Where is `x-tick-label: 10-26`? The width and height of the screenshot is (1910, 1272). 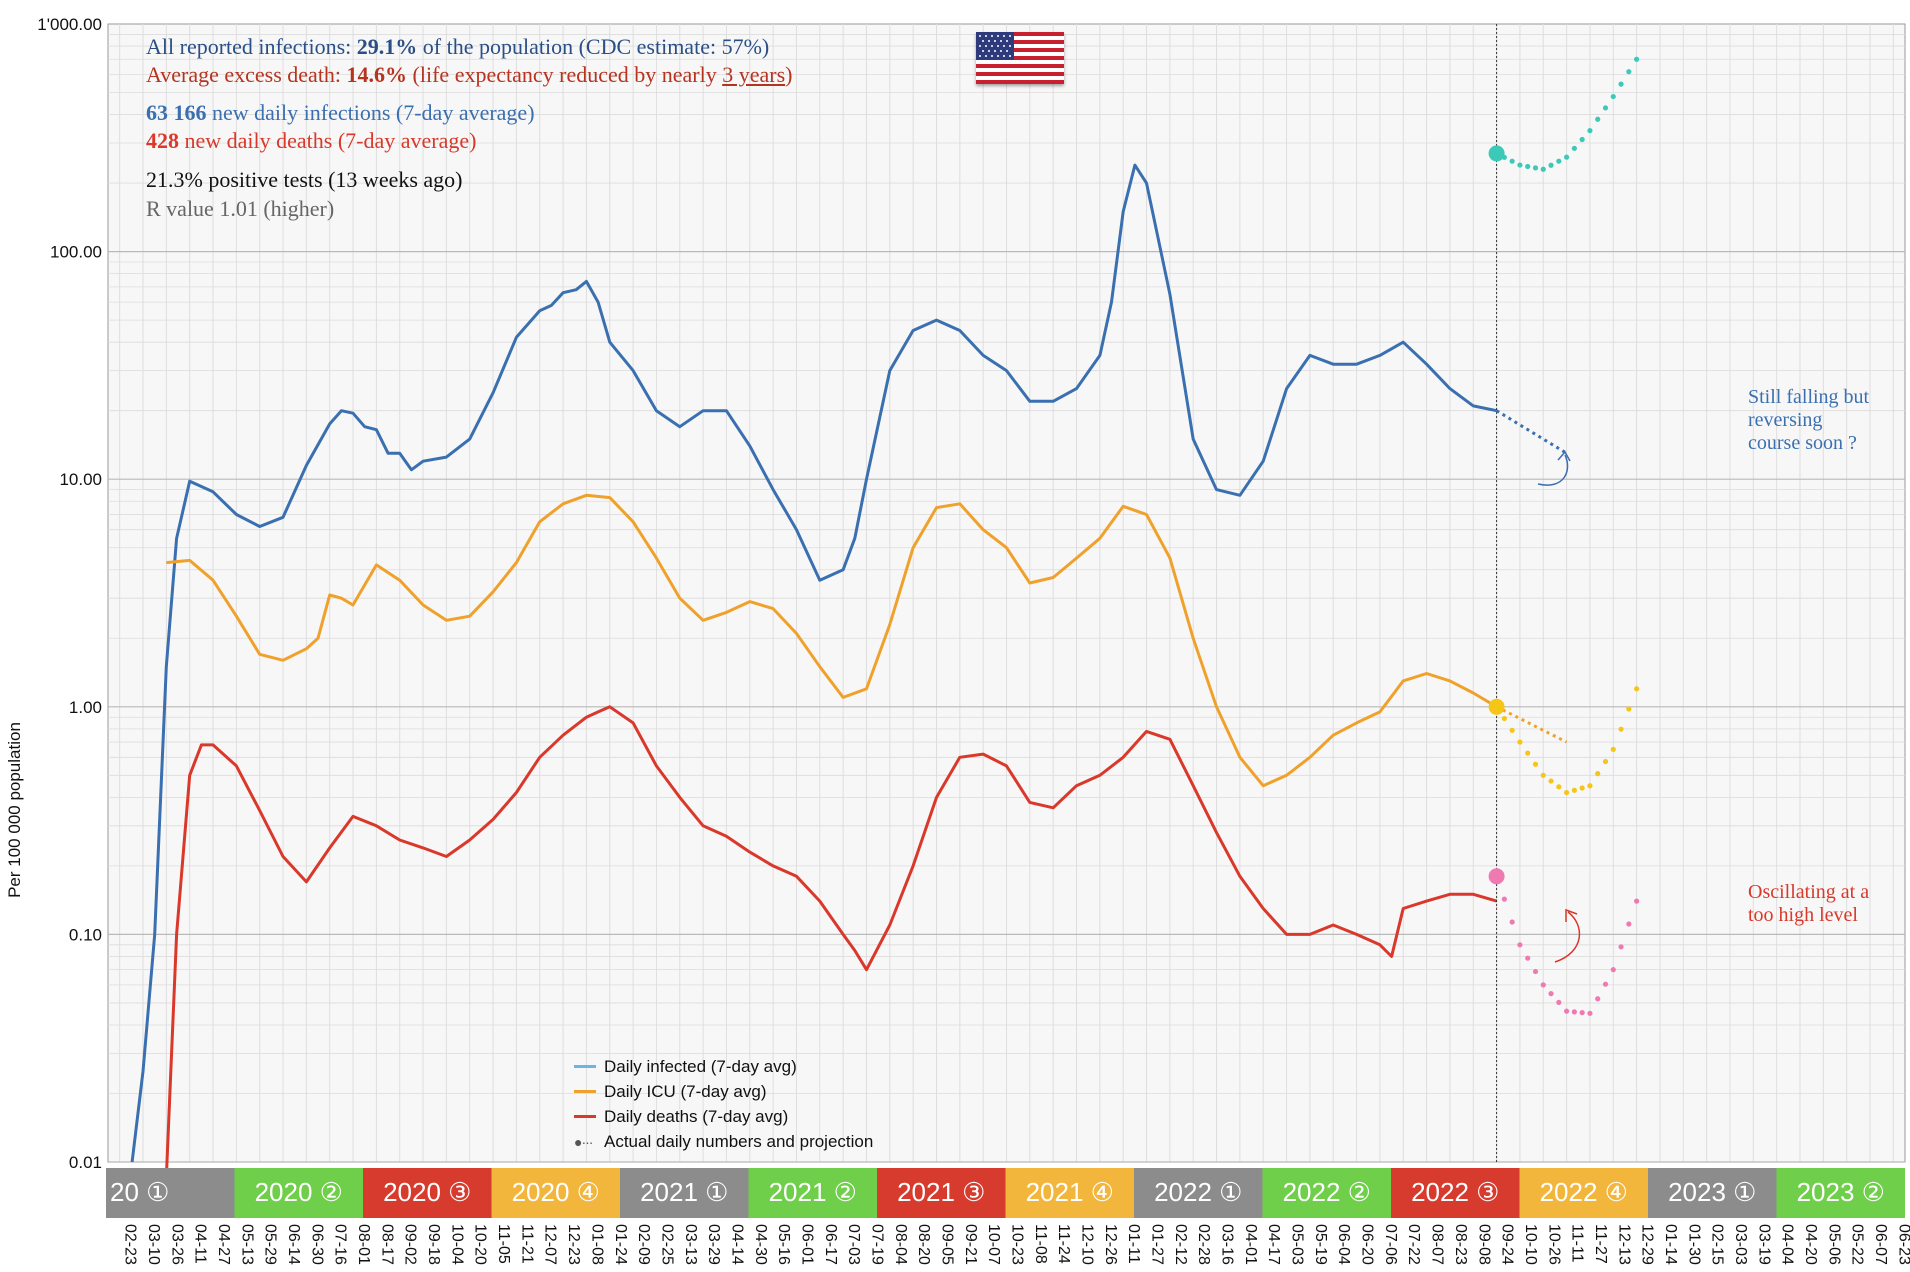 x-tick-label: 10-26 is located at coordinates (1553, 1244).